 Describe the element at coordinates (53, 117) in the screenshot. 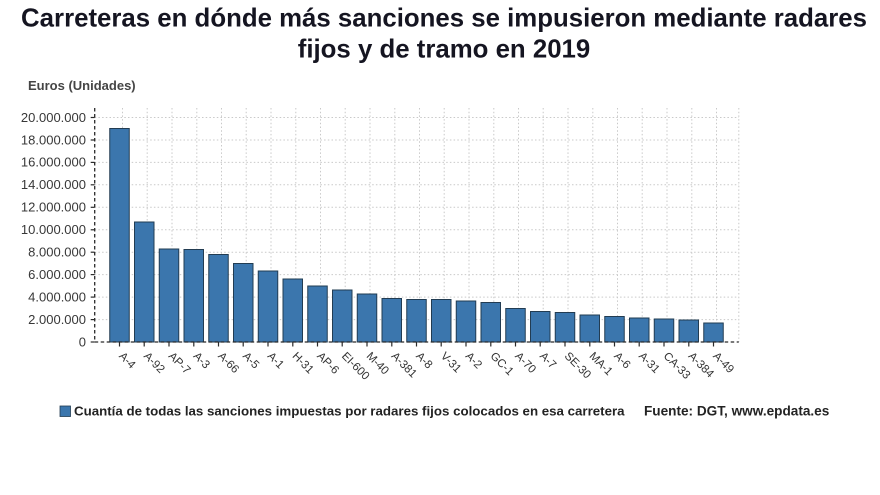

I see `svg-text: 20.000.000` at that location.